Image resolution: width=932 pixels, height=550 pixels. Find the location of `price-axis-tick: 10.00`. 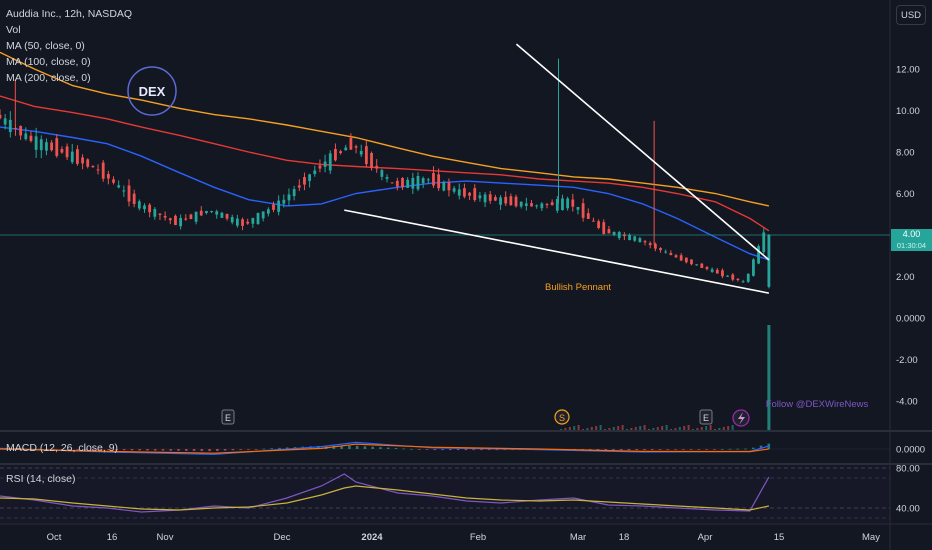

price-axis-tick: 10.00 is located at coordinates (908, 111).